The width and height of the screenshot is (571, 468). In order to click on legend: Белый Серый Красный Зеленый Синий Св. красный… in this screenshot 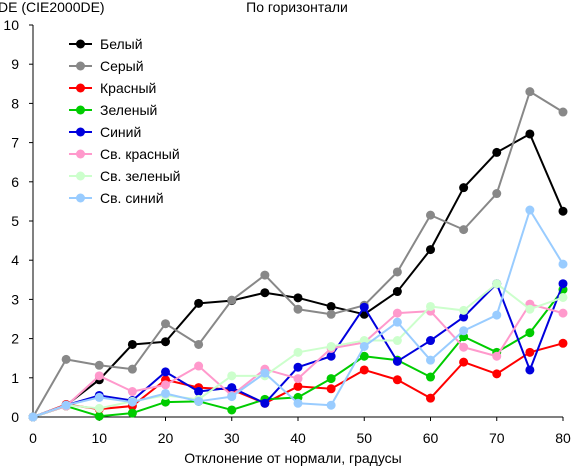, I will do `click(124, 121)`.